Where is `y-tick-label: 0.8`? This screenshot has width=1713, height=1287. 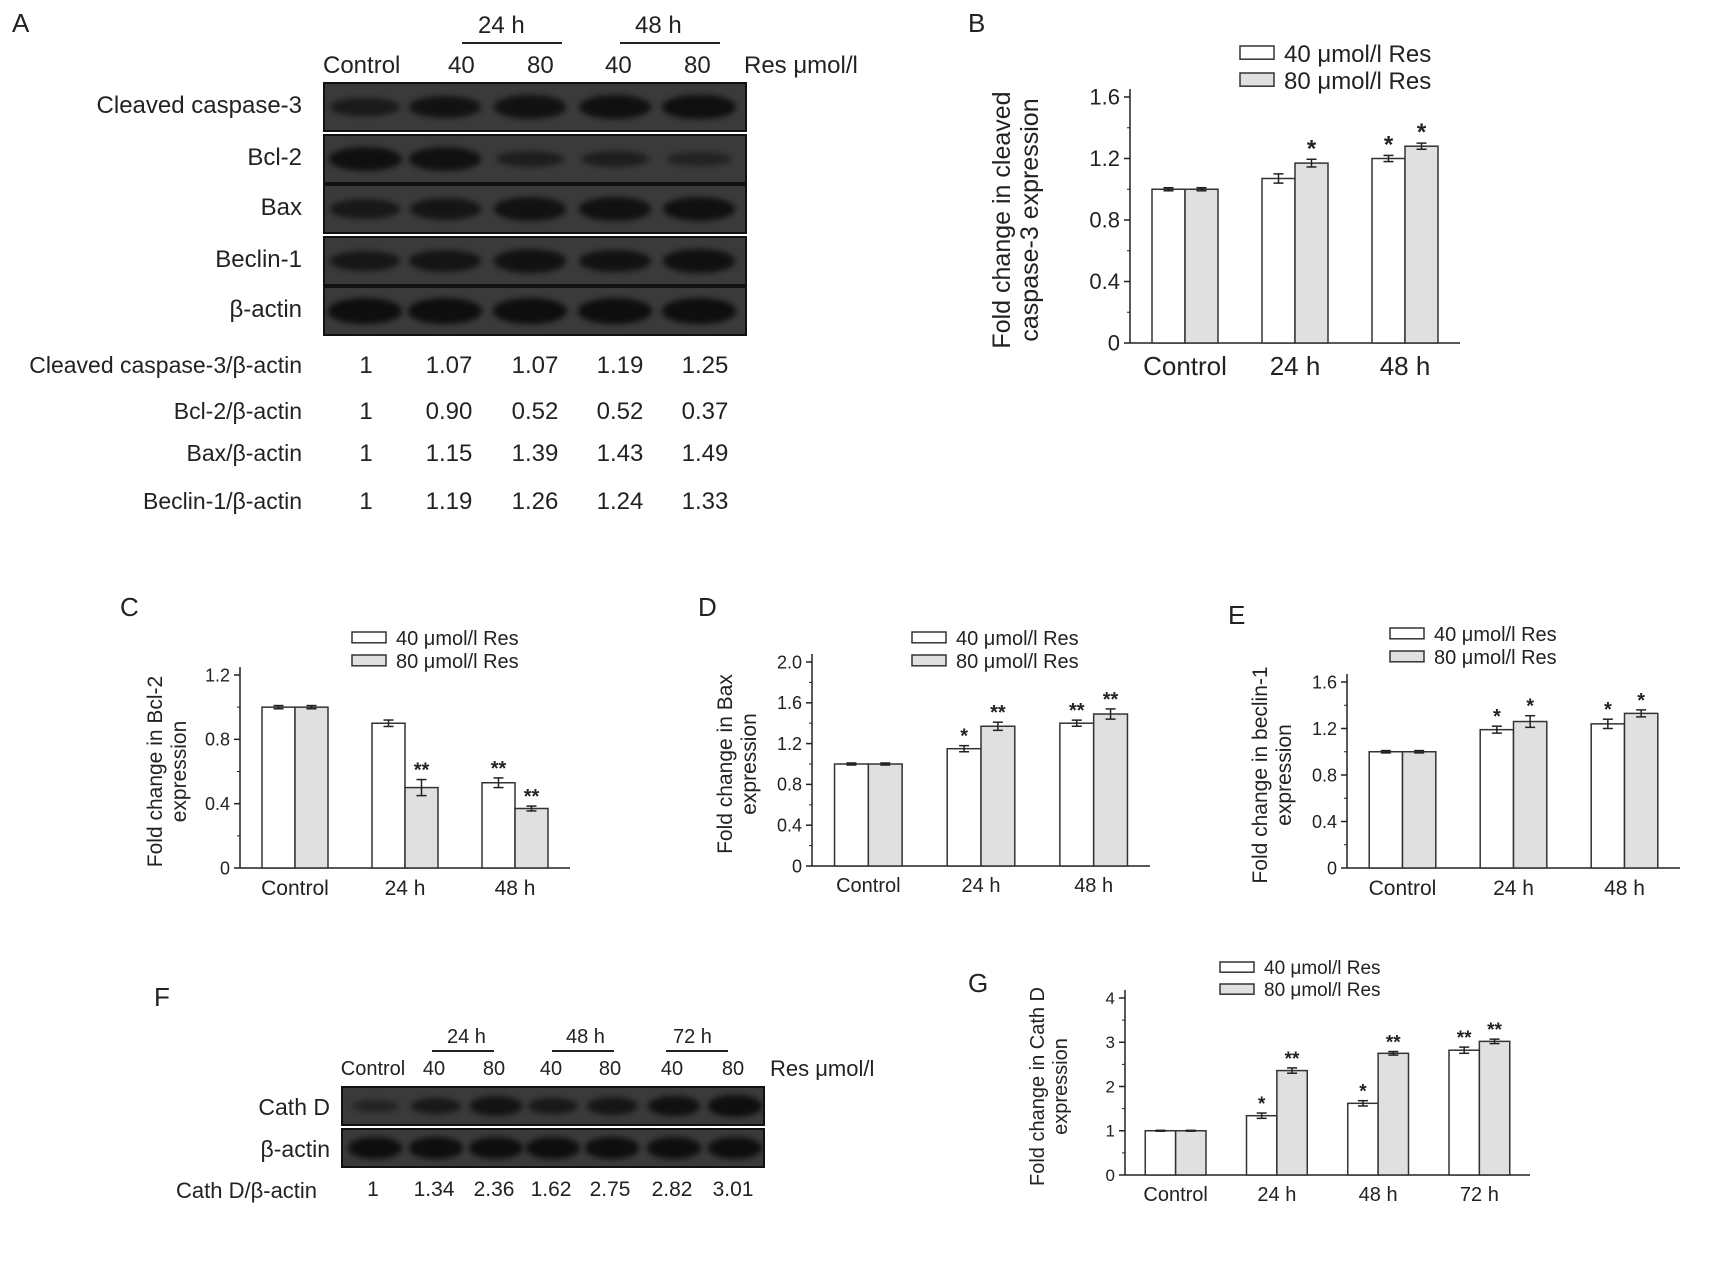
y-tick-label: 0.8 is located at coordinates (1104, 220).